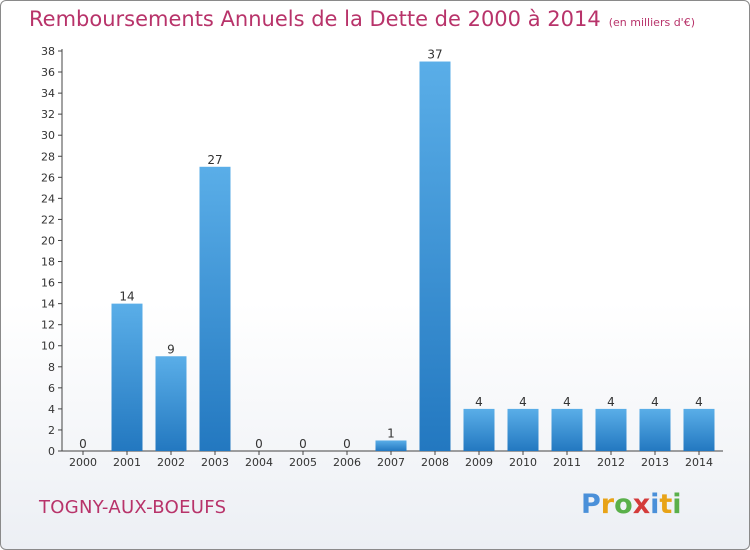  I want to click on data-label: 9, so click(171, 349).